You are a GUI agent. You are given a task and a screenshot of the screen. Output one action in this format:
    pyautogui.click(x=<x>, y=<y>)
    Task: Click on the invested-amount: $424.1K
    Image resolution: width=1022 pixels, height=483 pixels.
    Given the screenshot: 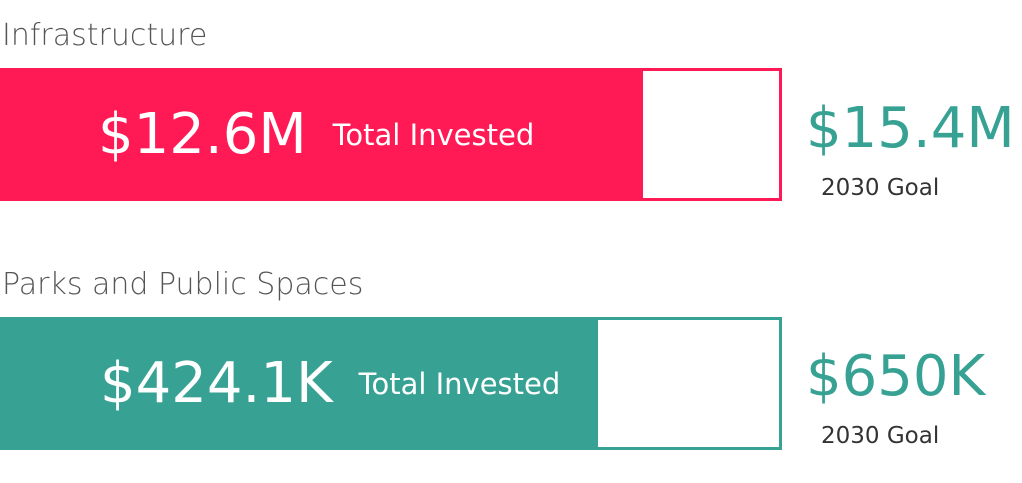 What is the action you would take?
    pyautogui.click(x=216, y=383)
    